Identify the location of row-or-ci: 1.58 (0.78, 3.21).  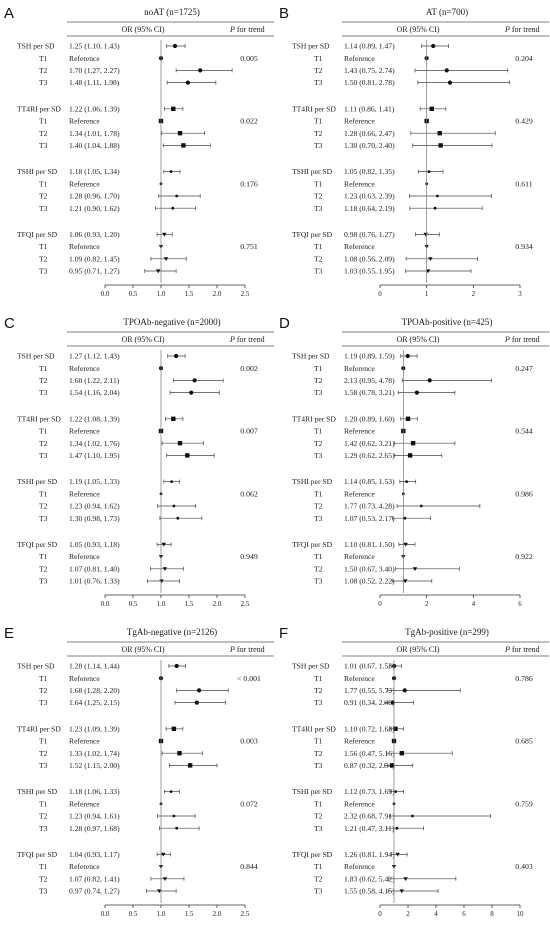
(369, 392).